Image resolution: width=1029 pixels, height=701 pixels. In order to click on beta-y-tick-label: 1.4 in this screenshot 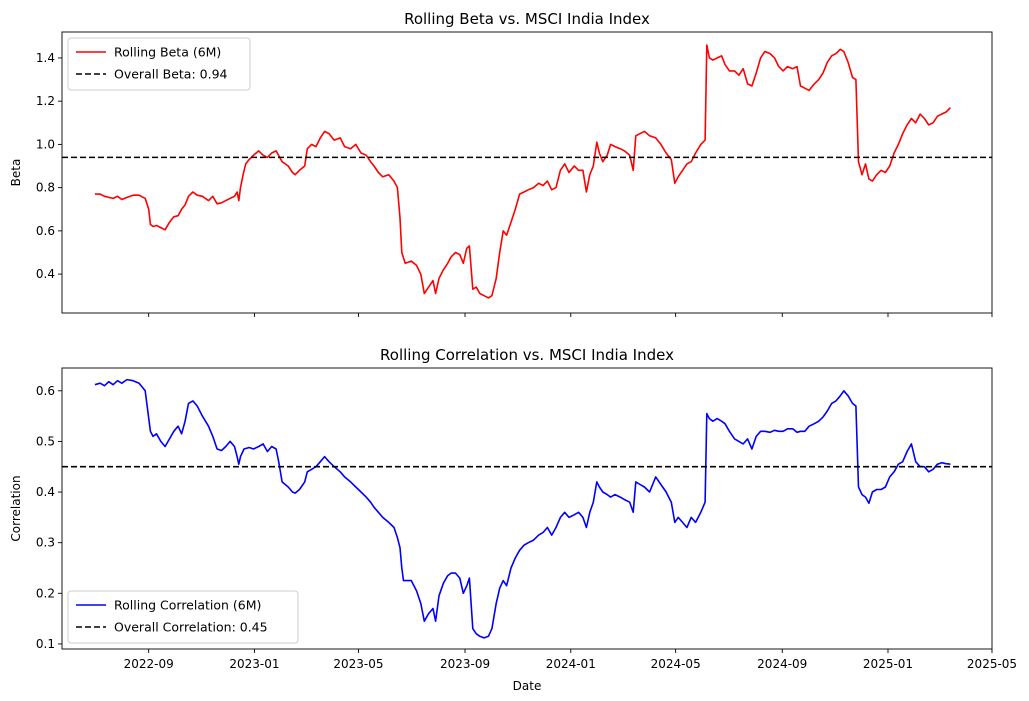, I will do `click(45, 58)`.